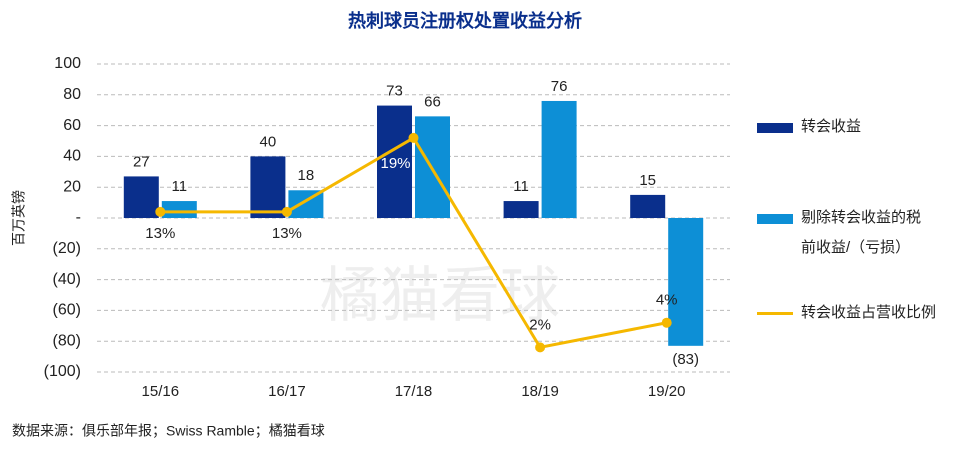  Describe the element at coordinates (287, 391) in the screenshot. I see `x-tick-label: 16/17` at that location.